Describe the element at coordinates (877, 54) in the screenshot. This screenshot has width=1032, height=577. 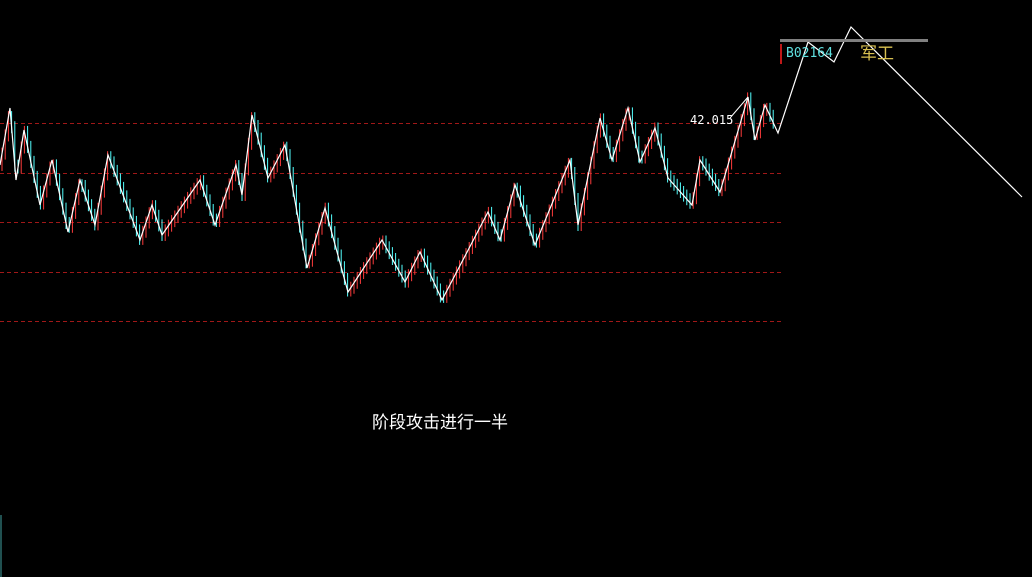
I see `sector-name: 军工` at that location.